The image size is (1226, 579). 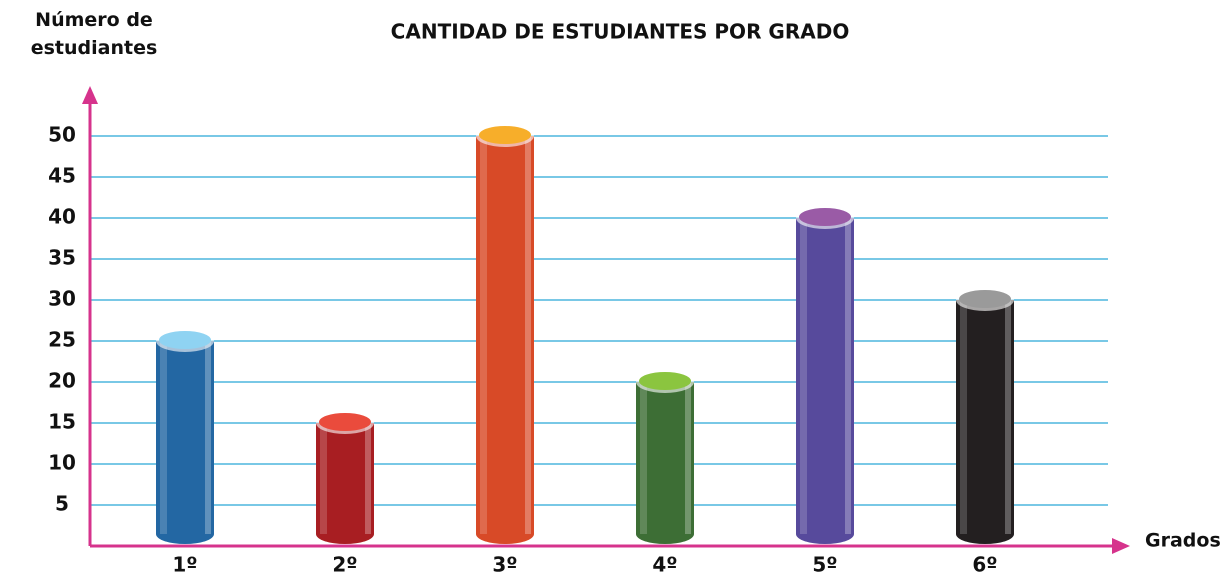 I want to click on y-tick-label: 15, so click(x=62, y=422).